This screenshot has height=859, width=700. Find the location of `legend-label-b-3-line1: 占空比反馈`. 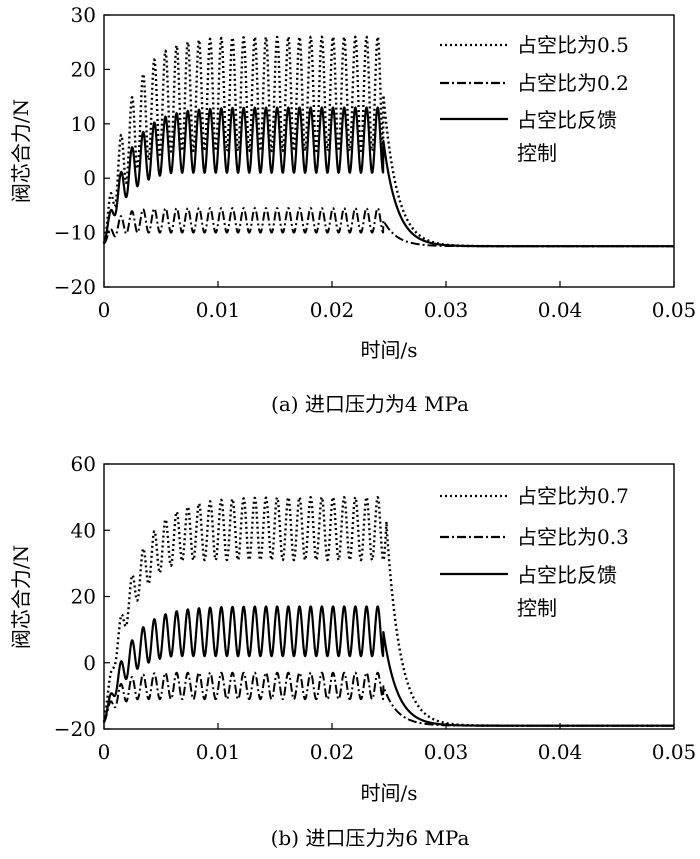

legend-label-b-3-line1: 占空比反馈 is located at coordinates (567, 575).